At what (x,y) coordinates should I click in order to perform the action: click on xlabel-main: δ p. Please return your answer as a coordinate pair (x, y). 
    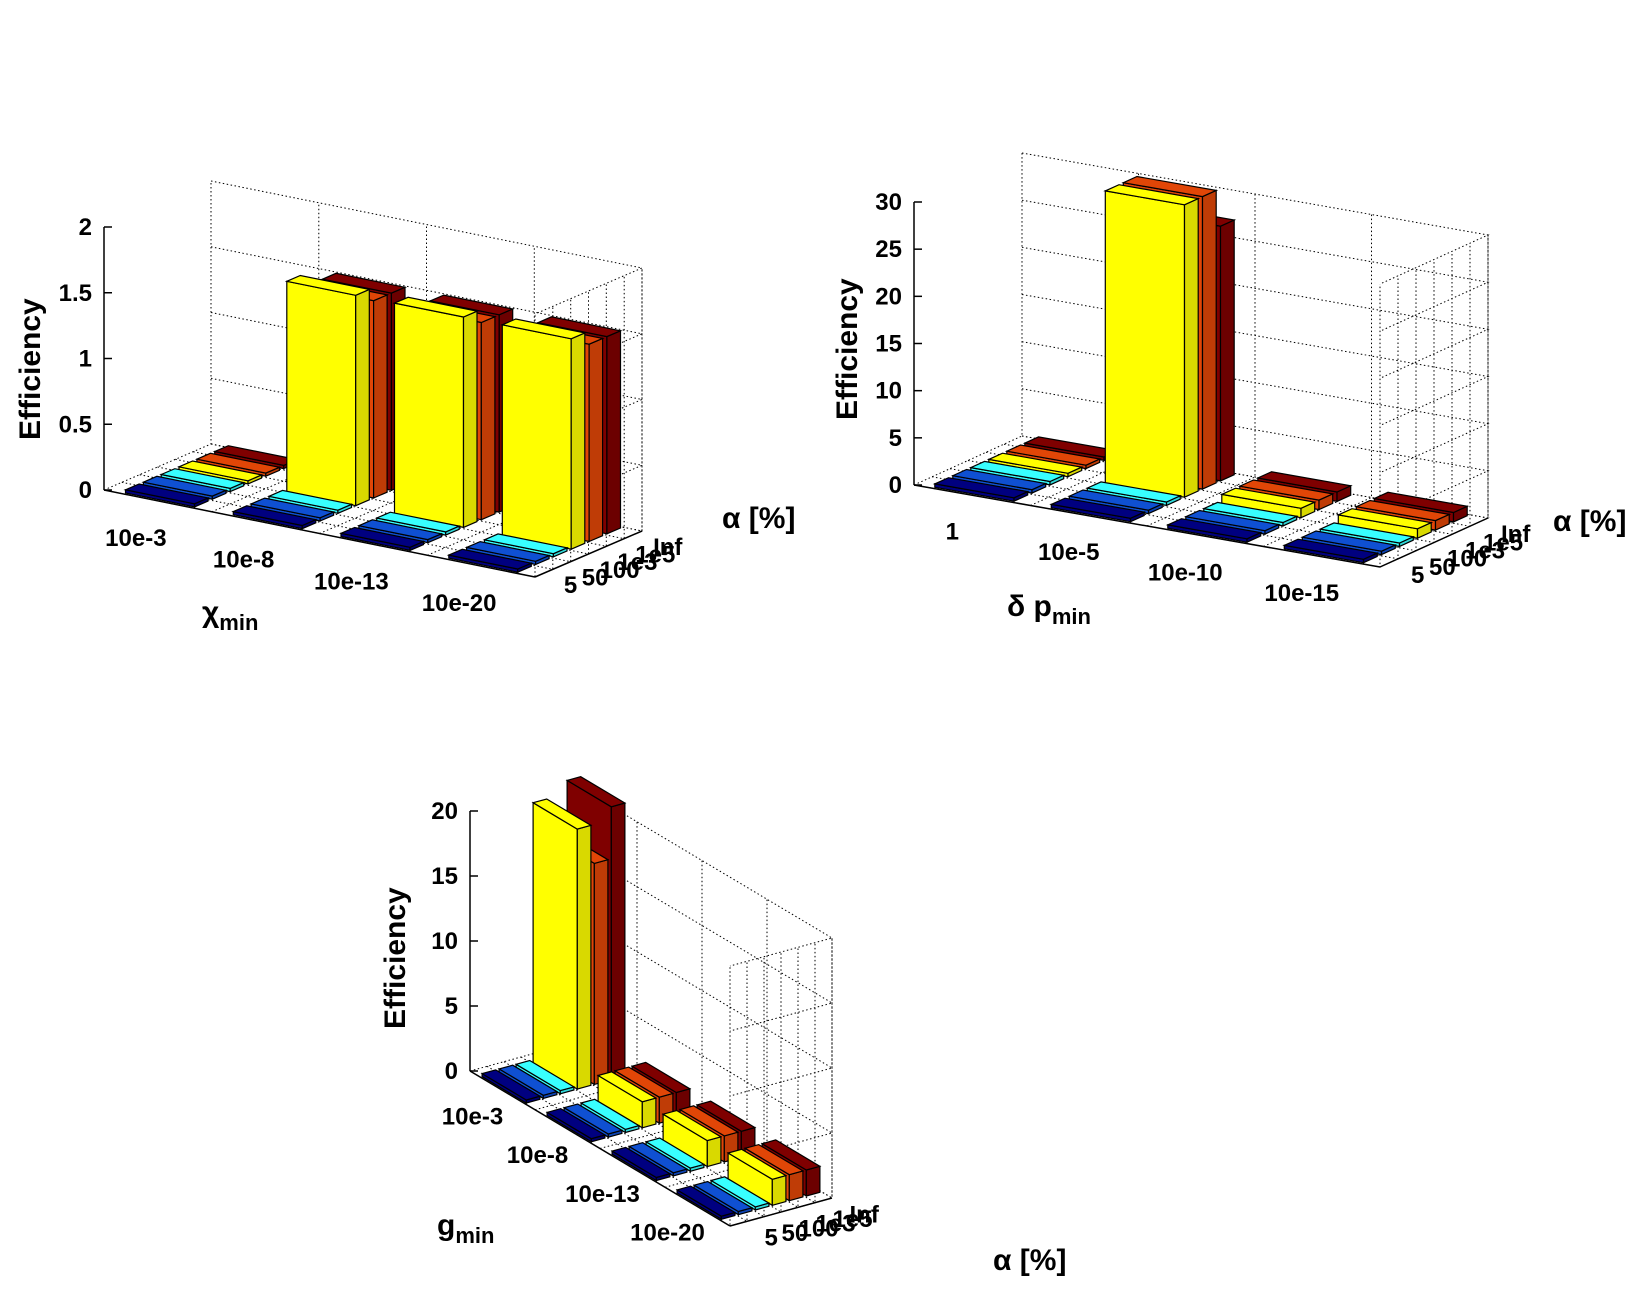
    Looking at the image, I should click on (1029, 606).